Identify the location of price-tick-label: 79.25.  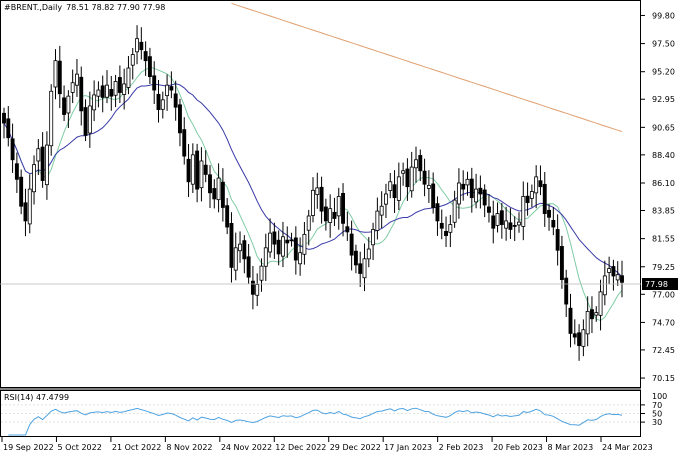
(663, 267).